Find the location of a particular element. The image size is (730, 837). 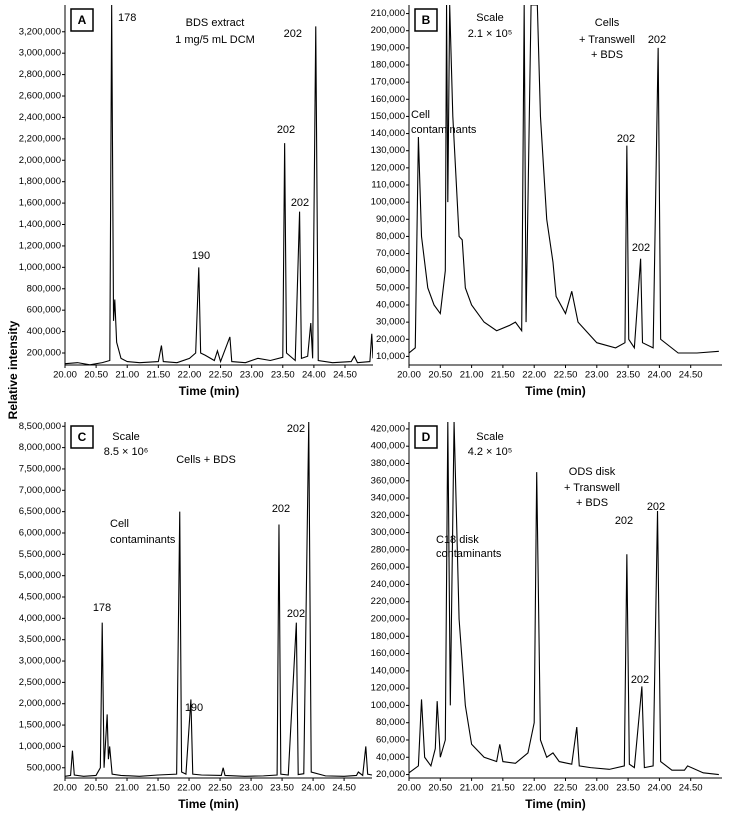

y-tick-label: 1,400,000 is located at coordinates (40, 224).